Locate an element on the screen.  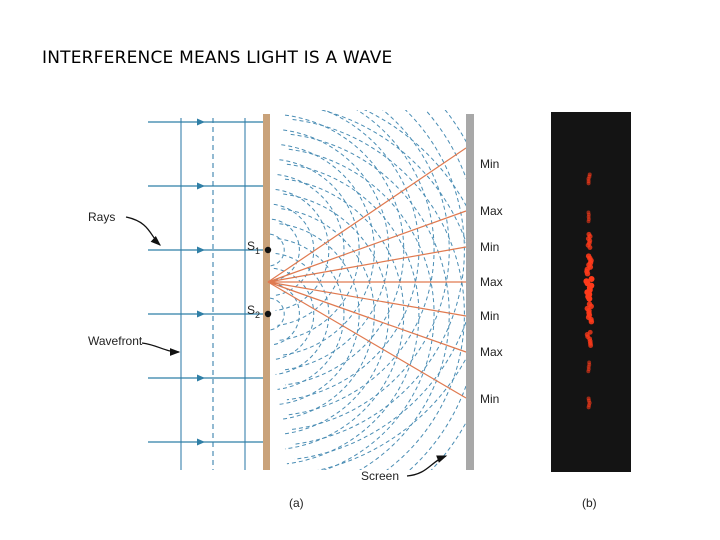
screen-pointer is located at coordinates (426, 466).